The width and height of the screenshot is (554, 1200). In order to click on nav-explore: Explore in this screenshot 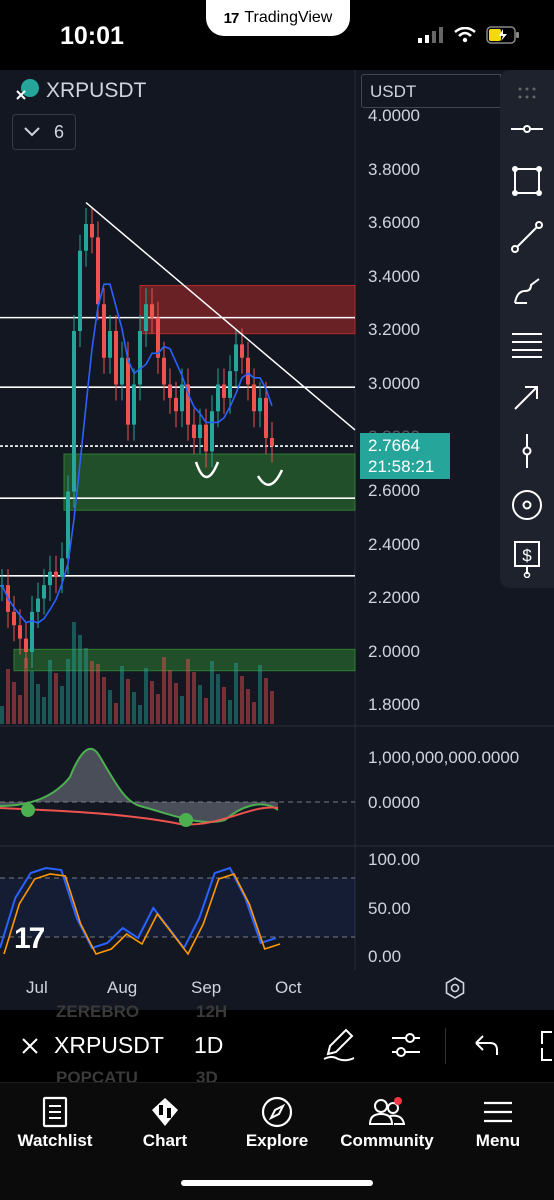, I will do `click(277, 1122)`.